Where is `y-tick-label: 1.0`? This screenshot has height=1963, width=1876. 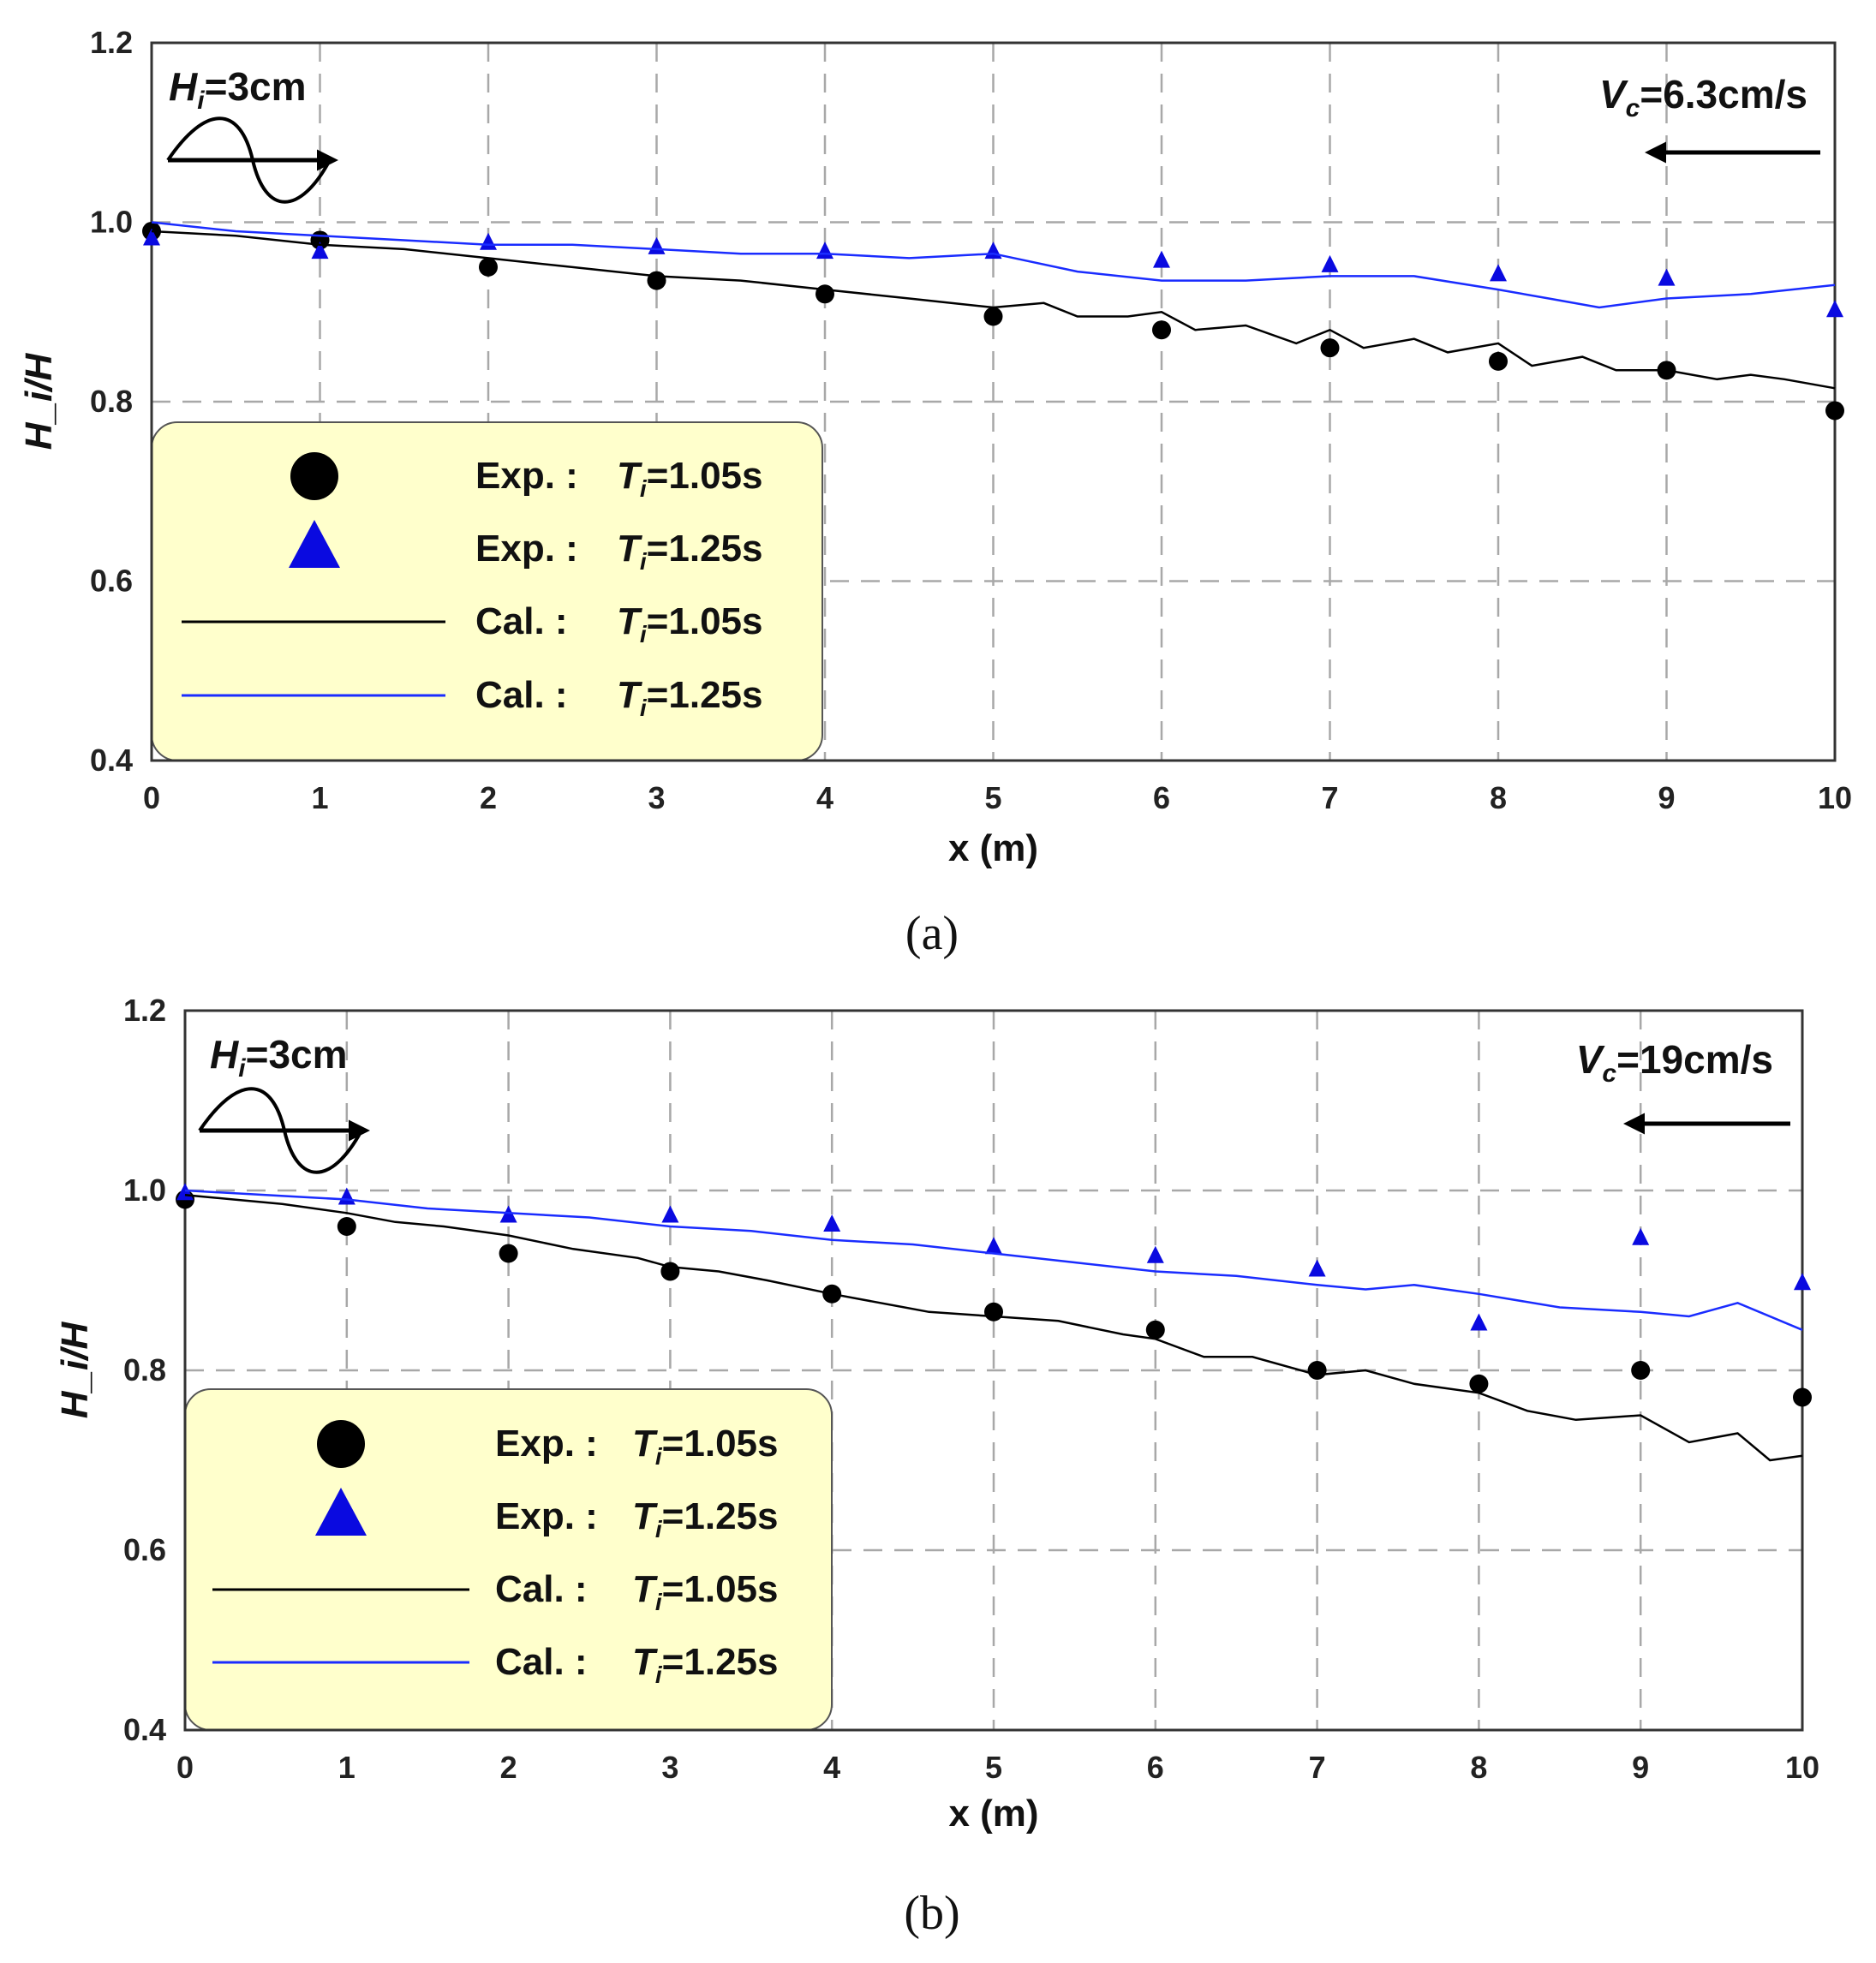
y-tick-label: 1.0 is located at coordinates (144, 1190).